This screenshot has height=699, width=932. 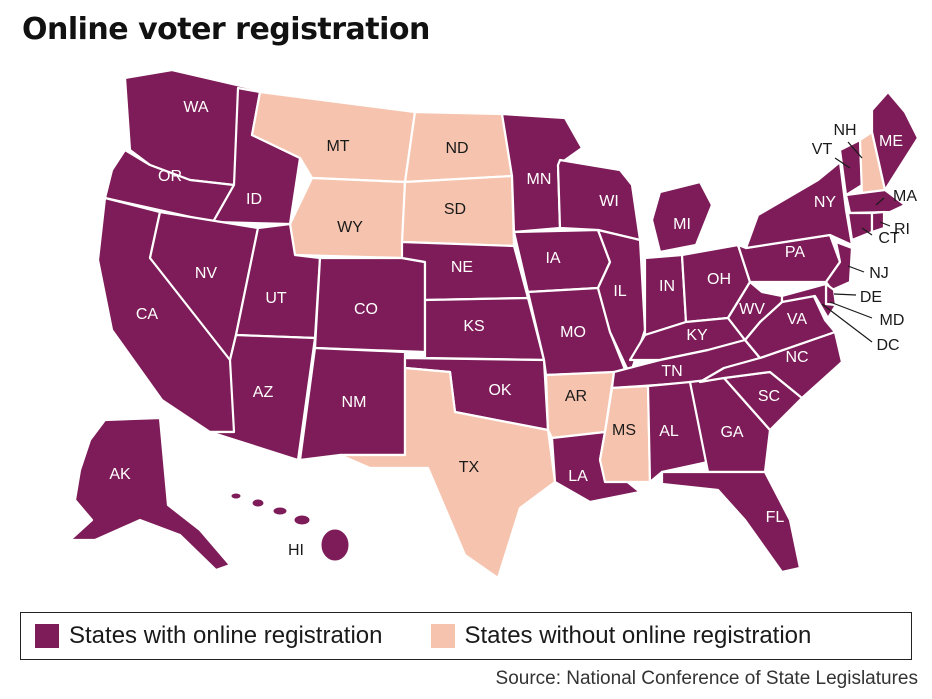 What do you see at coordinates (797, 319) in the screenshot?
I see `label-va: VA` at bounding box center [797, 319].